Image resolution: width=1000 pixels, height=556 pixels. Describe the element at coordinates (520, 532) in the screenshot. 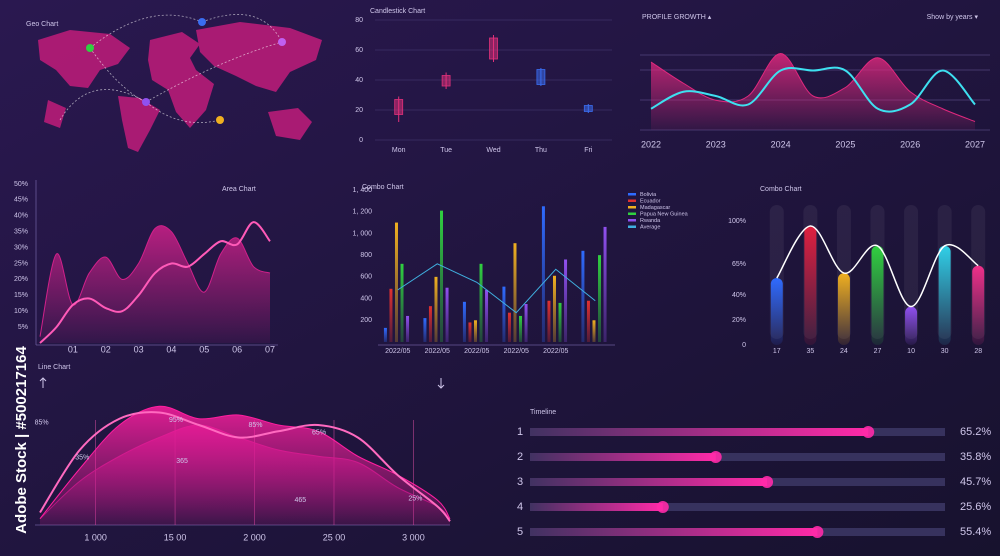

I see `category-label: 5` at that location.